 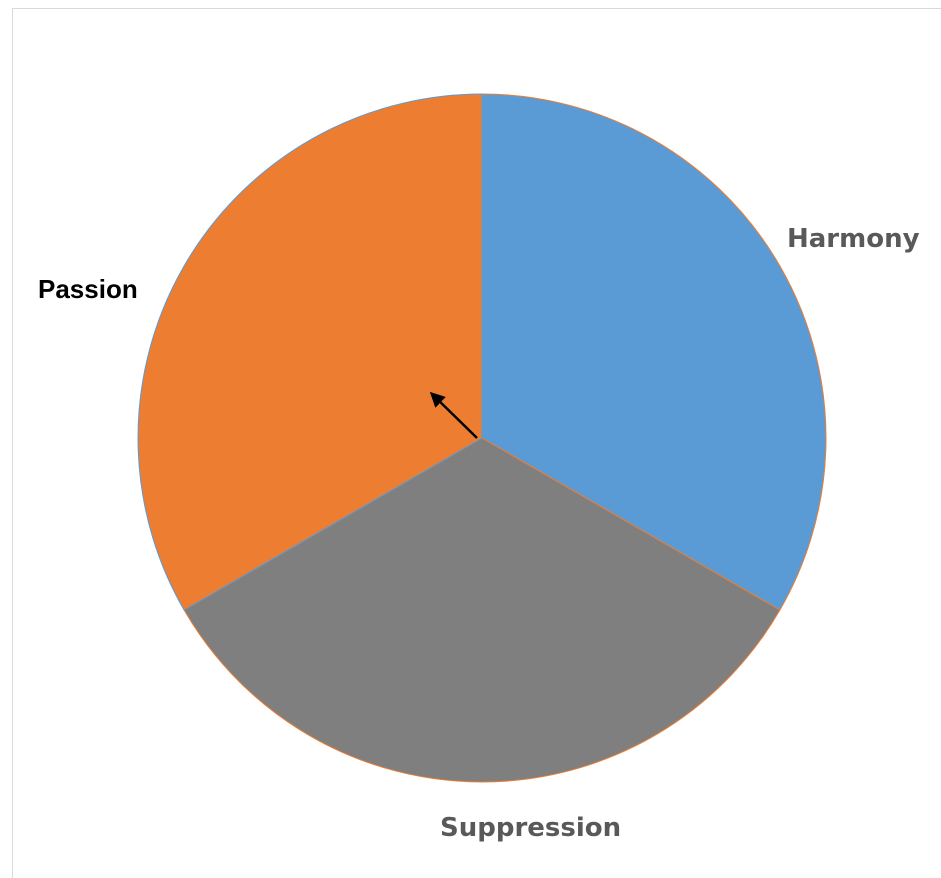 I want to click on slice-label-suppression: Suppression, so click(x=530, y=828).